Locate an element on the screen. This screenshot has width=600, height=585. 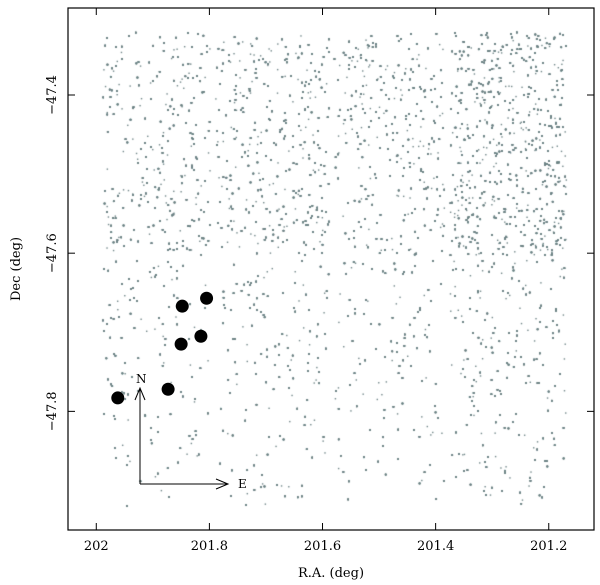
y-tick-label-1: −47.6 is located at coordinates (52, 253).